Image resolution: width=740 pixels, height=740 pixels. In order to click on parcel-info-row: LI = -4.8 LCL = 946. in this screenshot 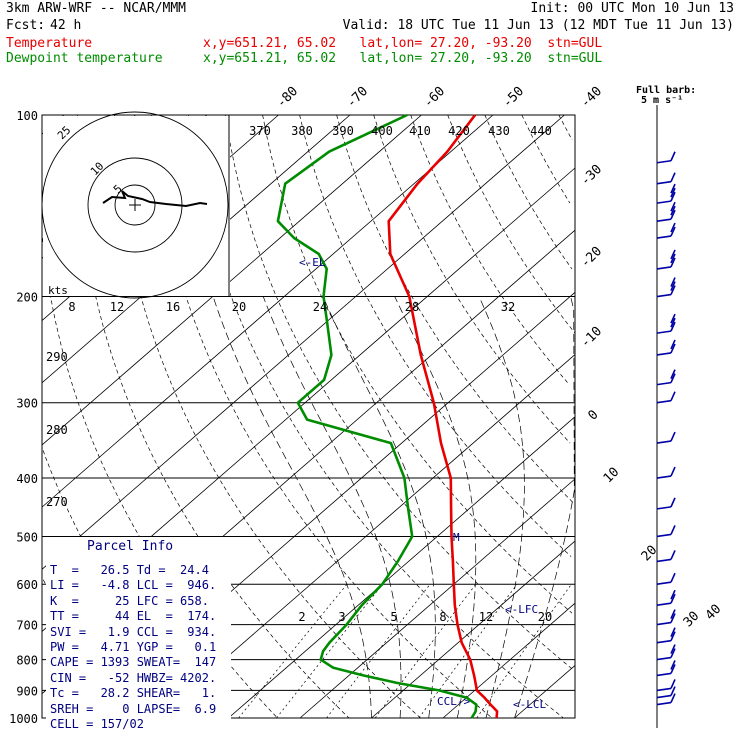, I will do `click(133, 585)`.